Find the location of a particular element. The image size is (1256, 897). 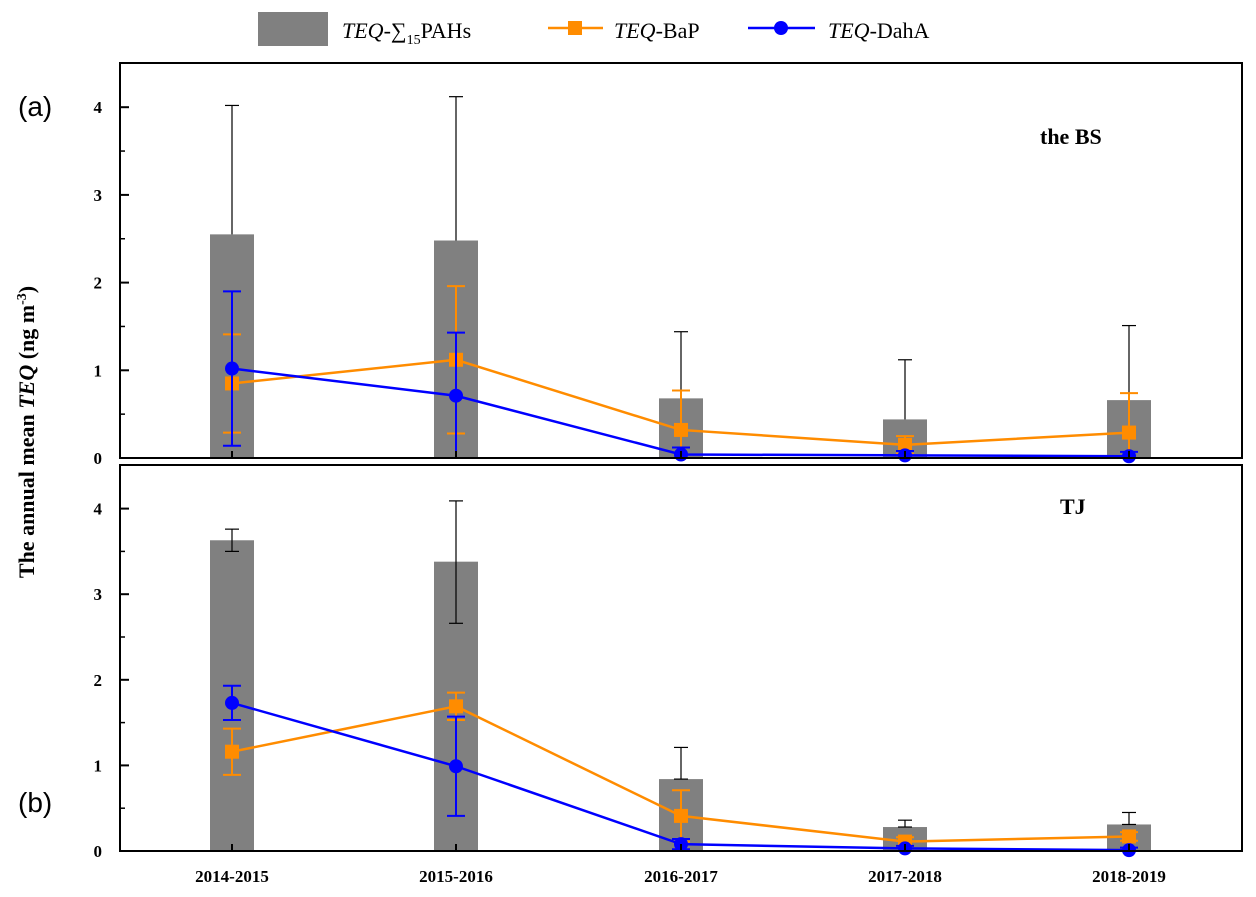

panel-a-daha-point-2014-2015 is located at coordinates (232, 368).